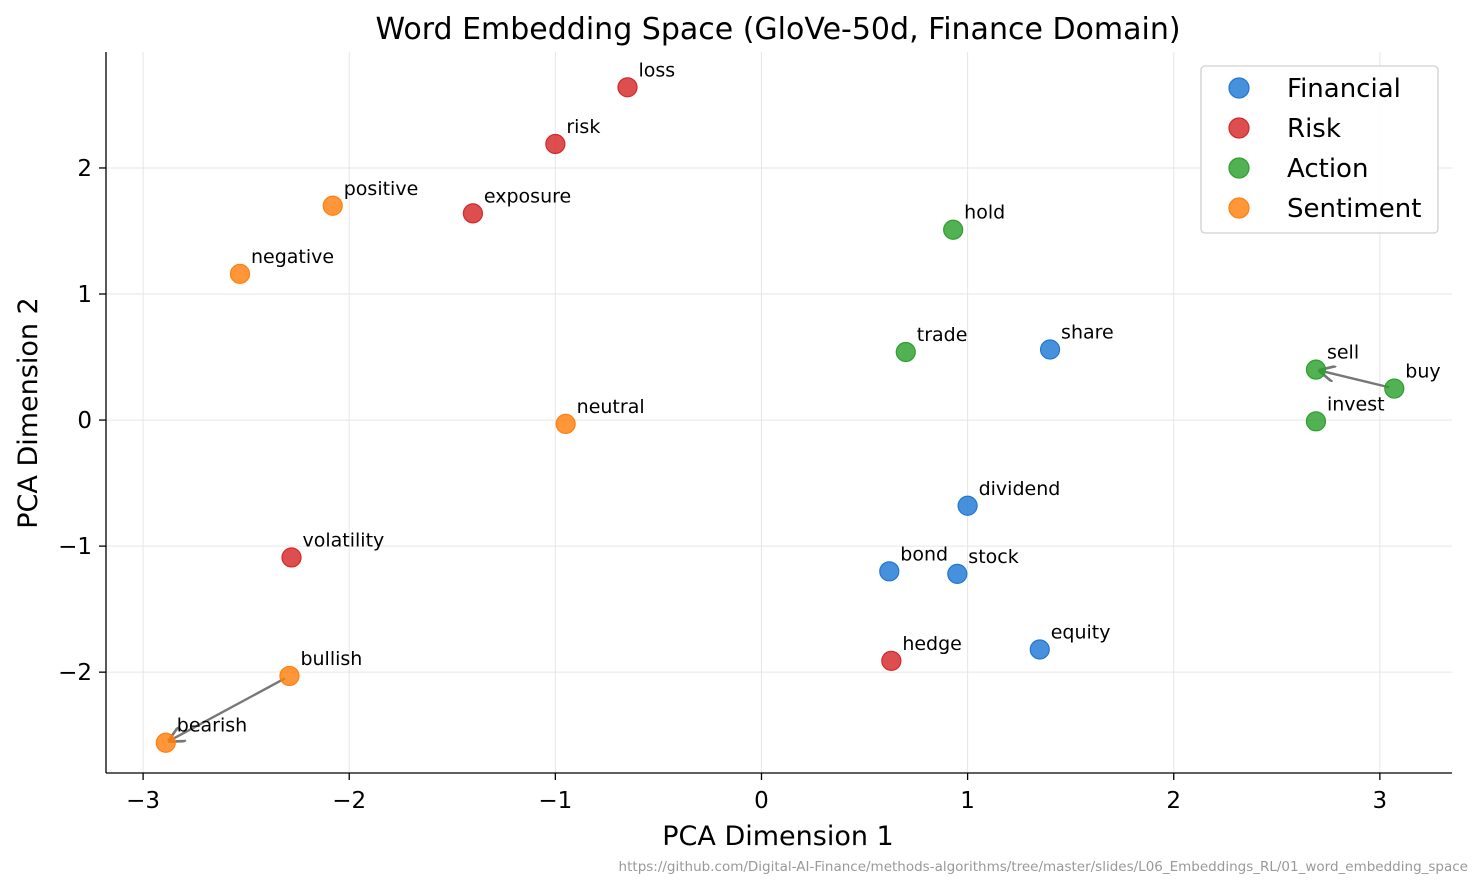  I want to click on label-positive: positive, so click(381, 189).